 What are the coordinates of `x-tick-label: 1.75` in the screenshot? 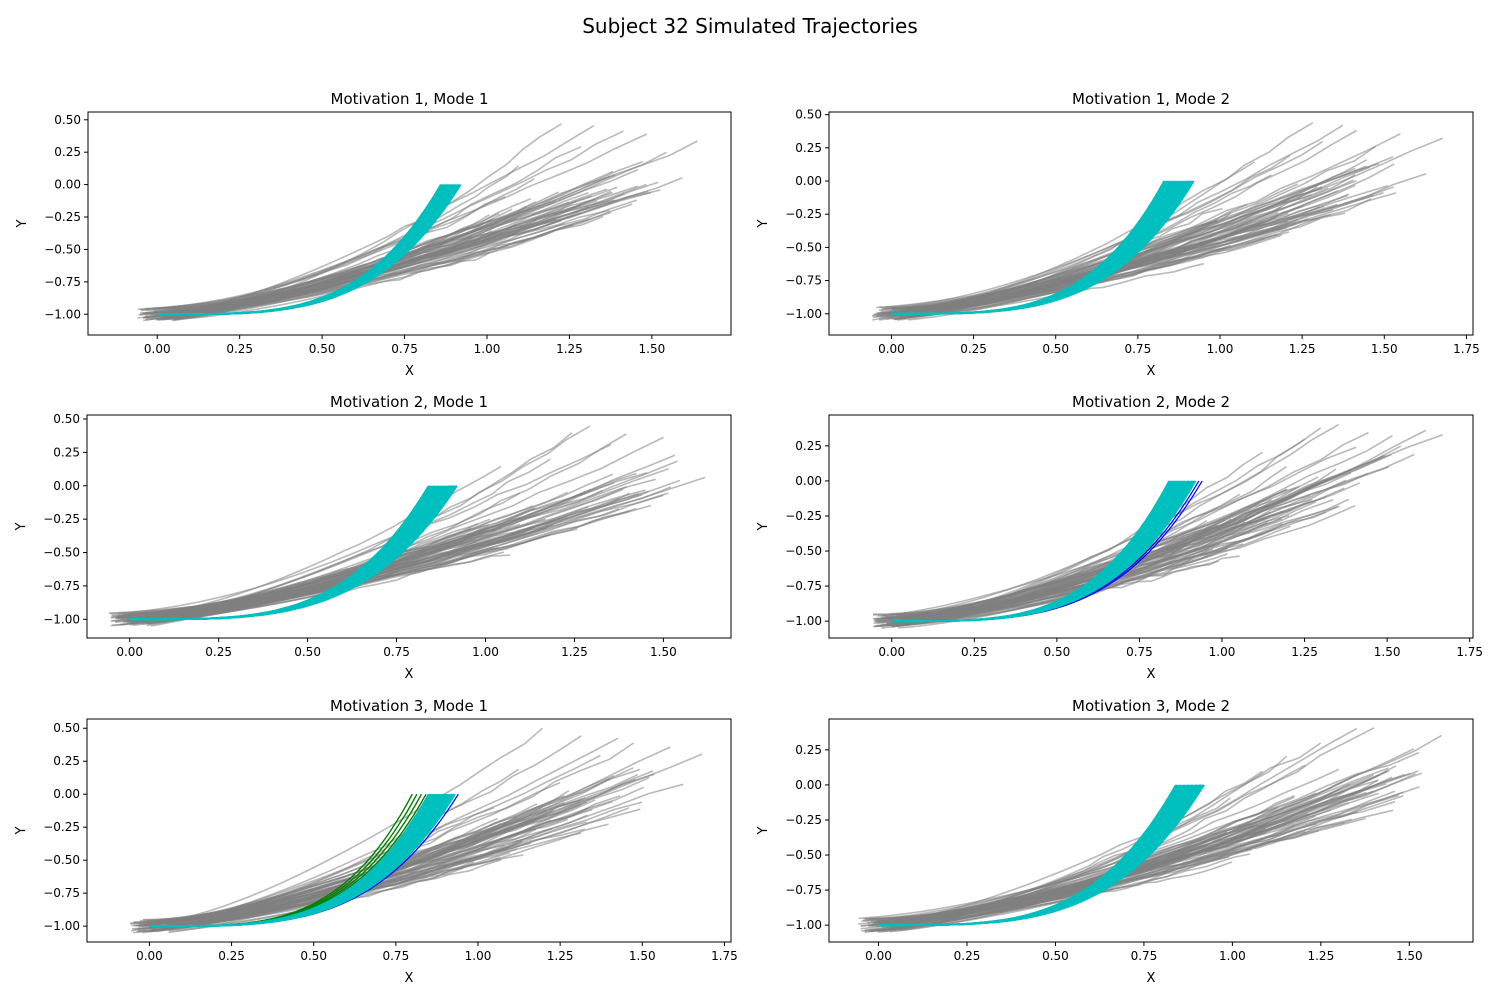 It's located at (1466, 349).